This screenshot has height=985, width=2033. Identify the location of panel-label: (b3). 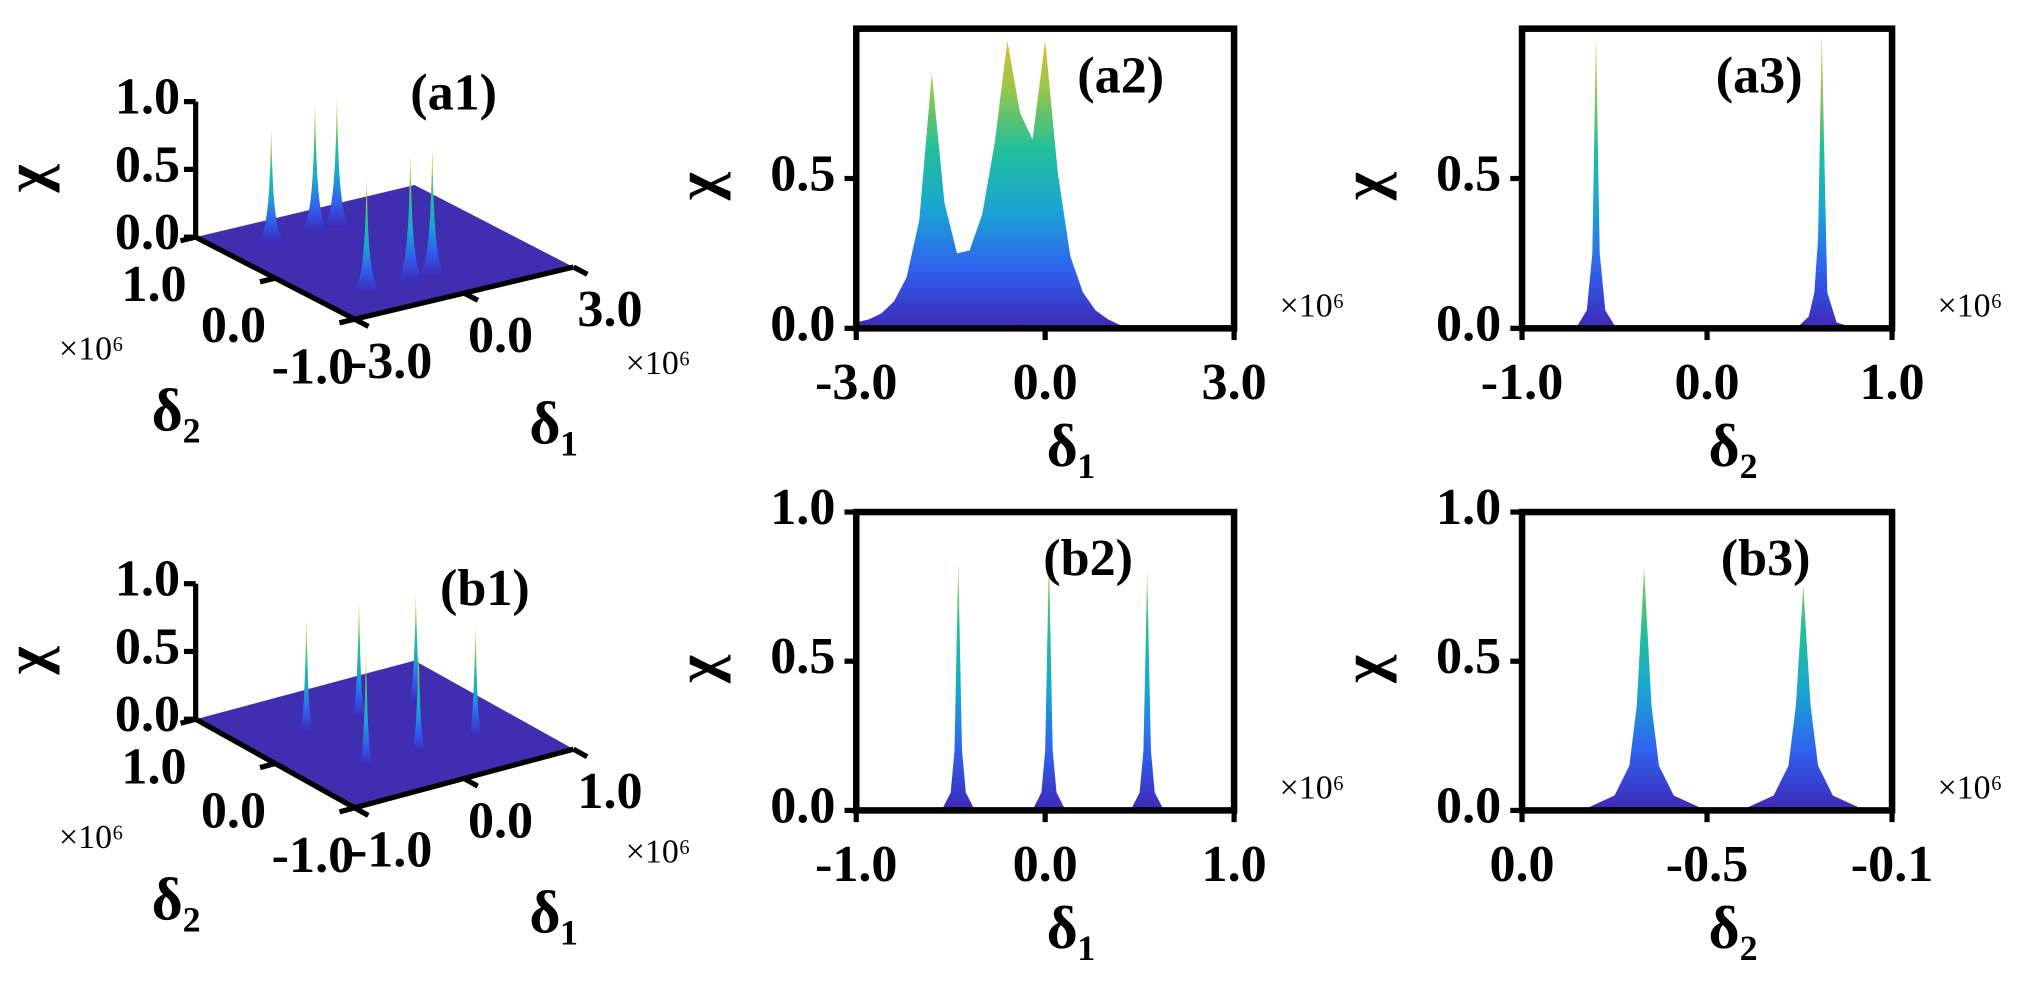
(1766, 558).